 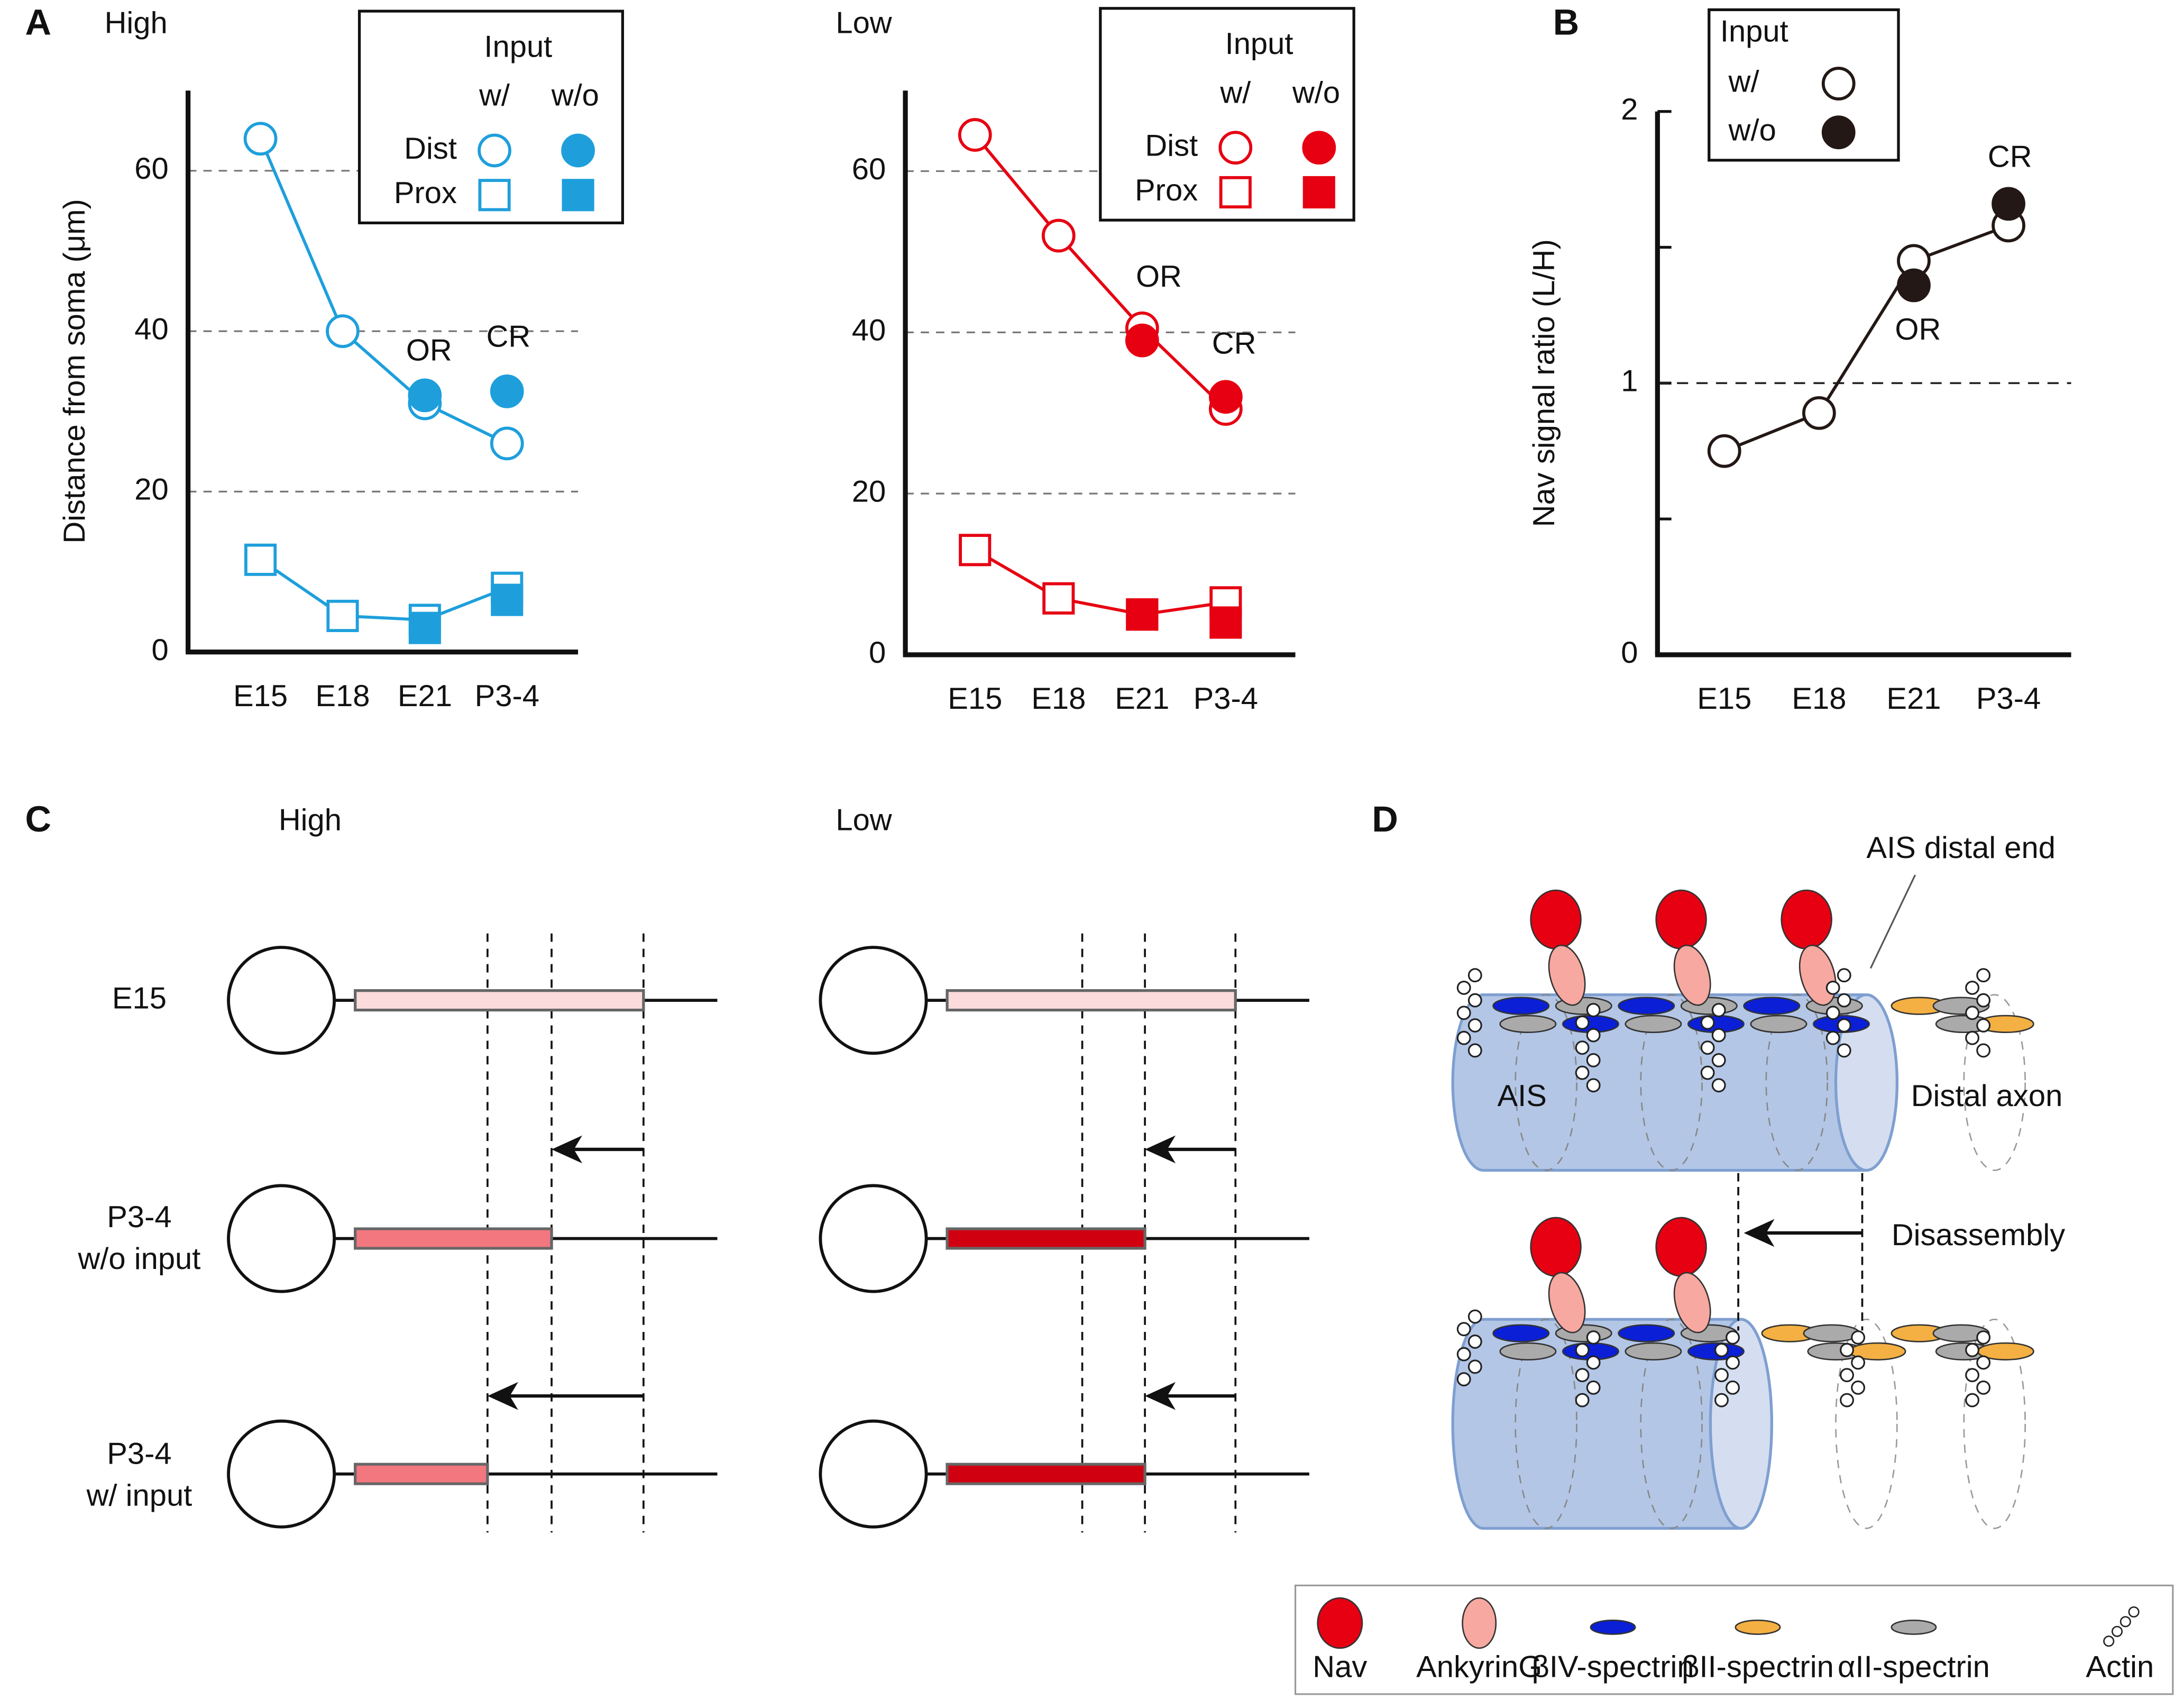 What do you see at coordinates (1479, 1667) in the screenshot?
I see `legend-label: AnkyrinG` at bounding box center [1479, 1667].